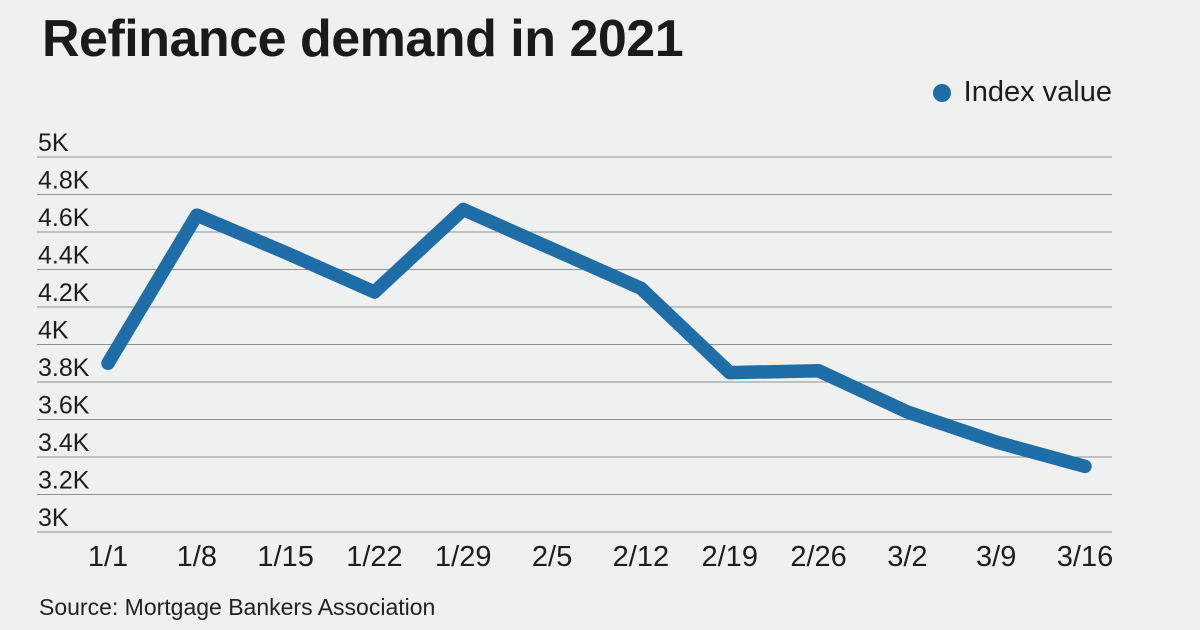 Image resolution: width=1200 pixels, height=630 pixels. Describe the element at coordinates (363, 39) in the screenshot. I see `chart-title: Refinance demand in 2021` at that location.